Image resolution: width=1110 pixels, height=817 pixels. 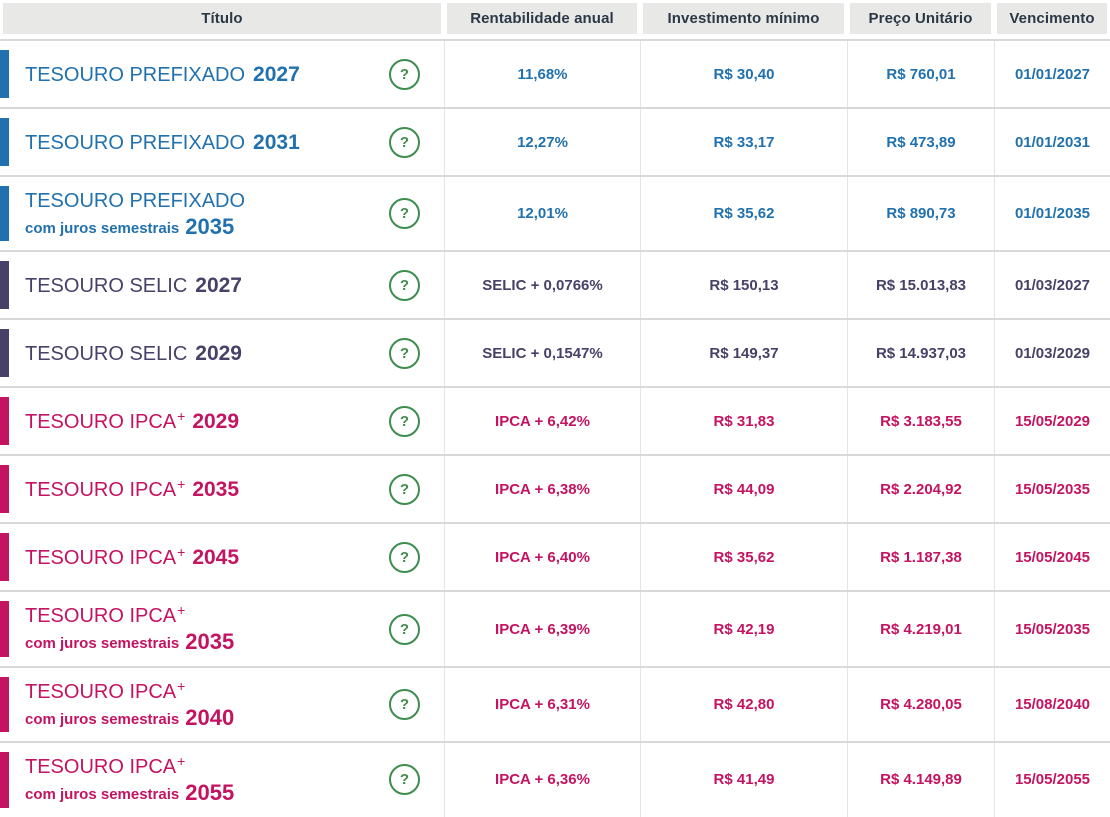 What do you see at coordinates (542, 629) in the screenshot?
I see `annual-rate-cell: IPCA + 6,39%` at bounding box center [542, 629].